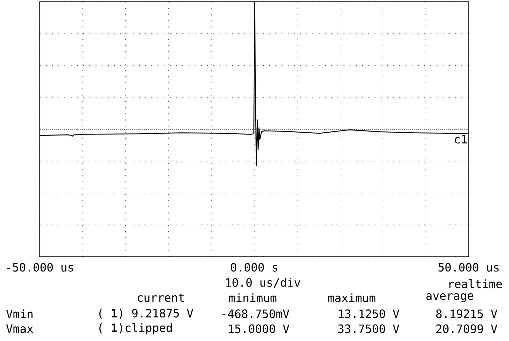 The width and height of the screenshot is (509, 341). I want to click on text: 33.7500 V, so click(369, 329).